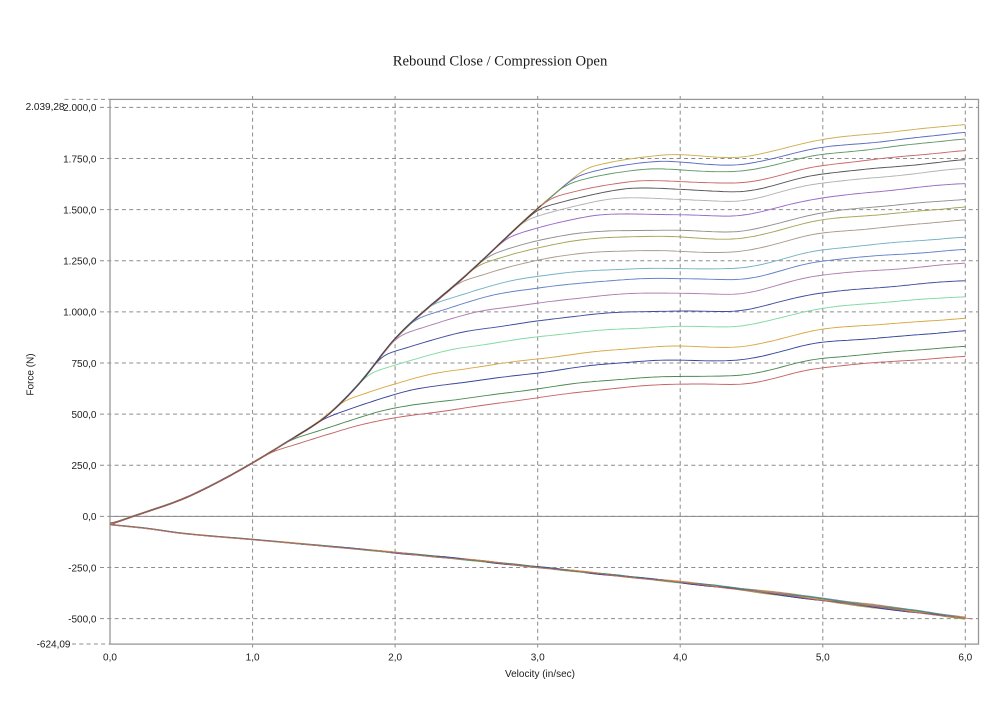 The image size is (1000, 707). Describe the element at coordinates (80, 210) in the screenshot. I see `svg-text: 1.500,0` at that location.